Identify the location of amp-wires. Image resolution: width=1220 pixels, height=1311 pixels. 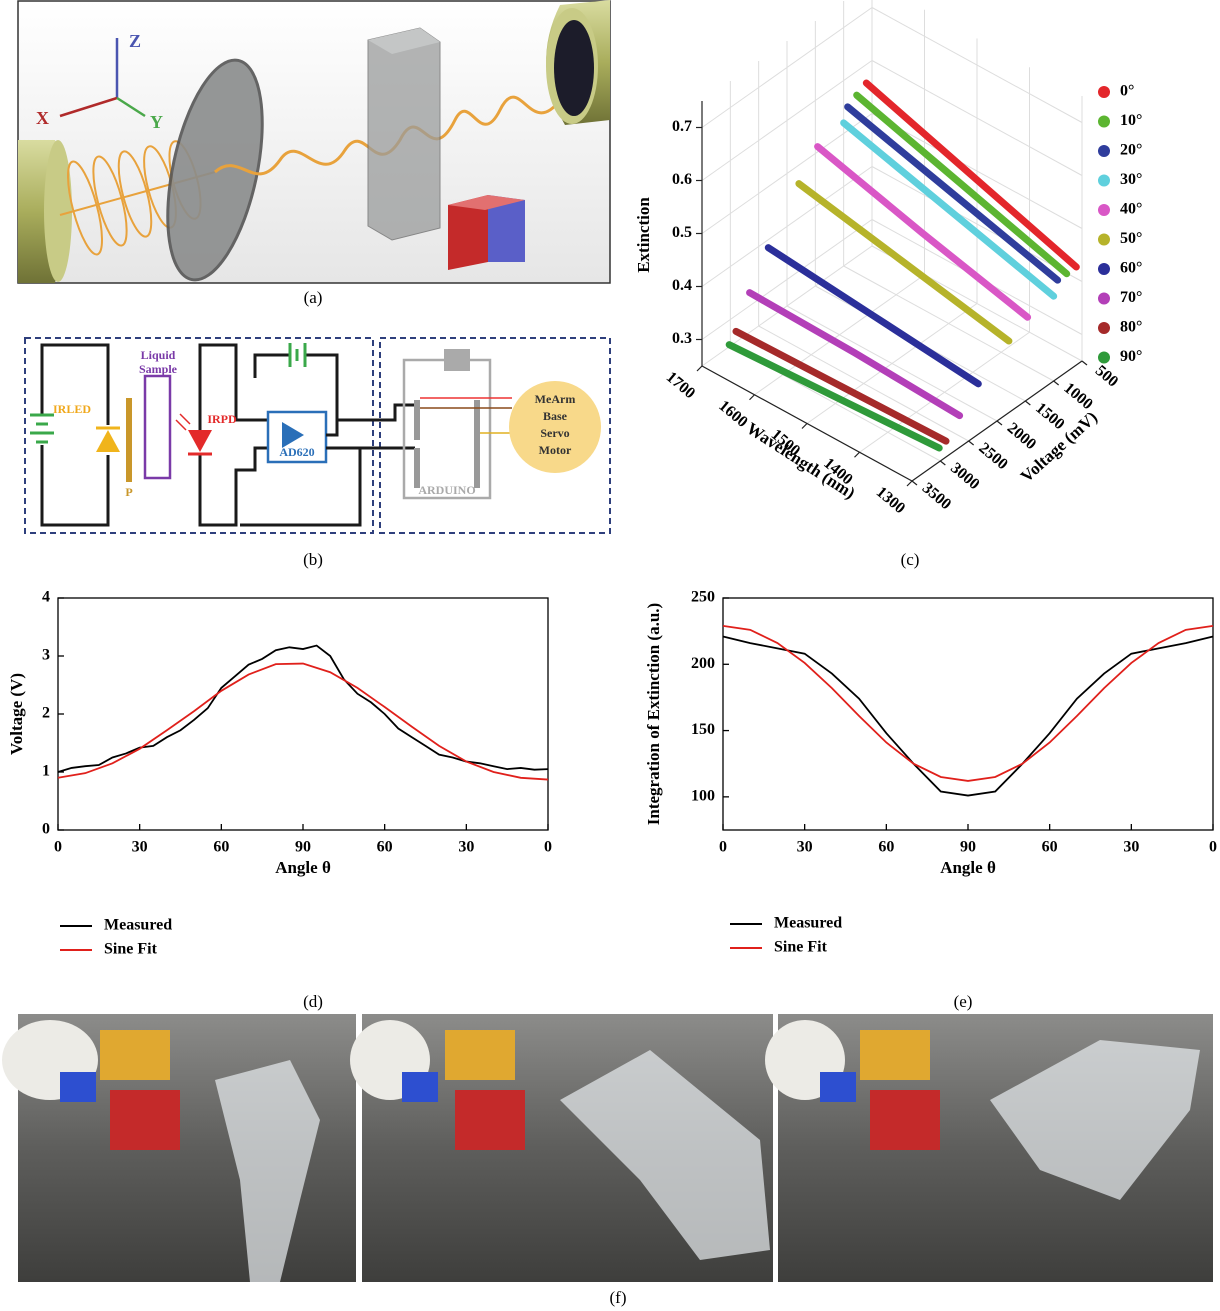
(327, 440).